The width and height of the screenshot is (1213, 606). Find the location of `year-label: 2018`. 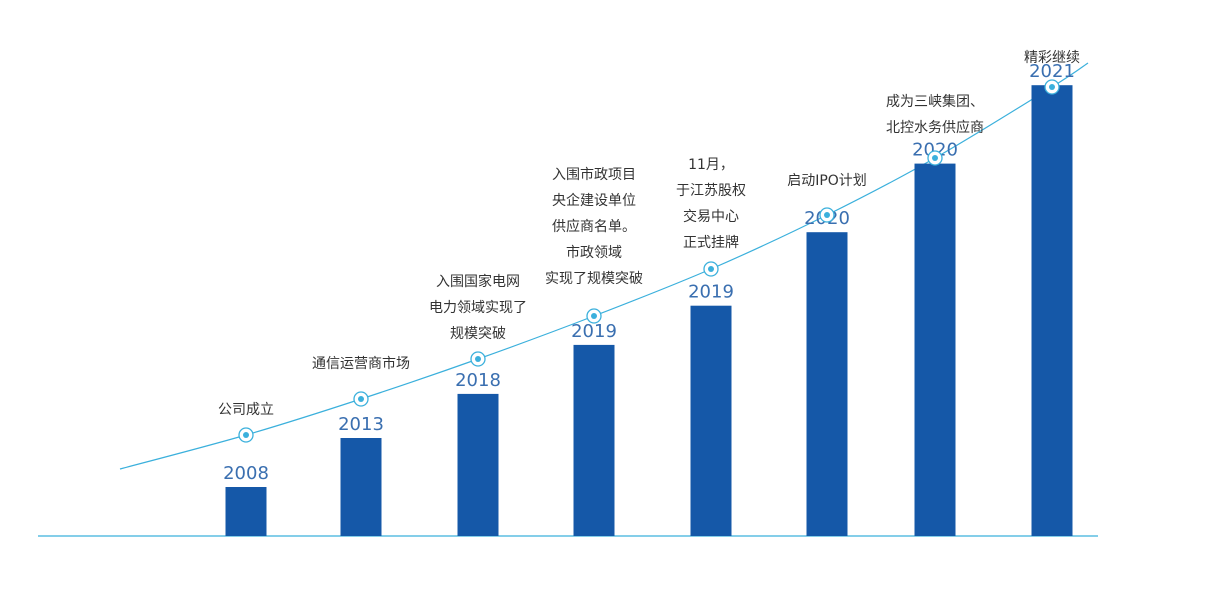

year-label: 2018 is located at coordinates (478, 380).